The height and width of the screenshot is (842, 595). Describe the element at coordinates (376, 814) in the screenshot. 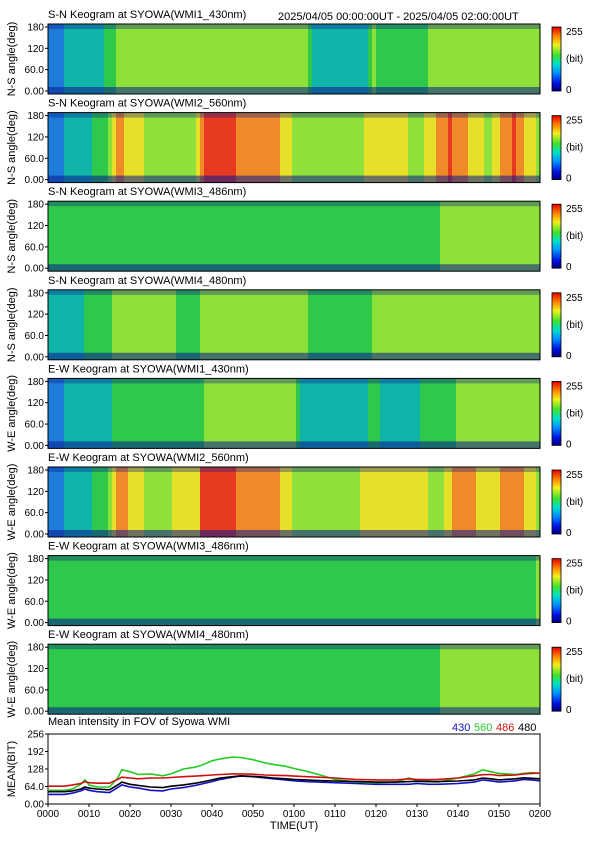

I see `x-tick-label: 0120` at that location.